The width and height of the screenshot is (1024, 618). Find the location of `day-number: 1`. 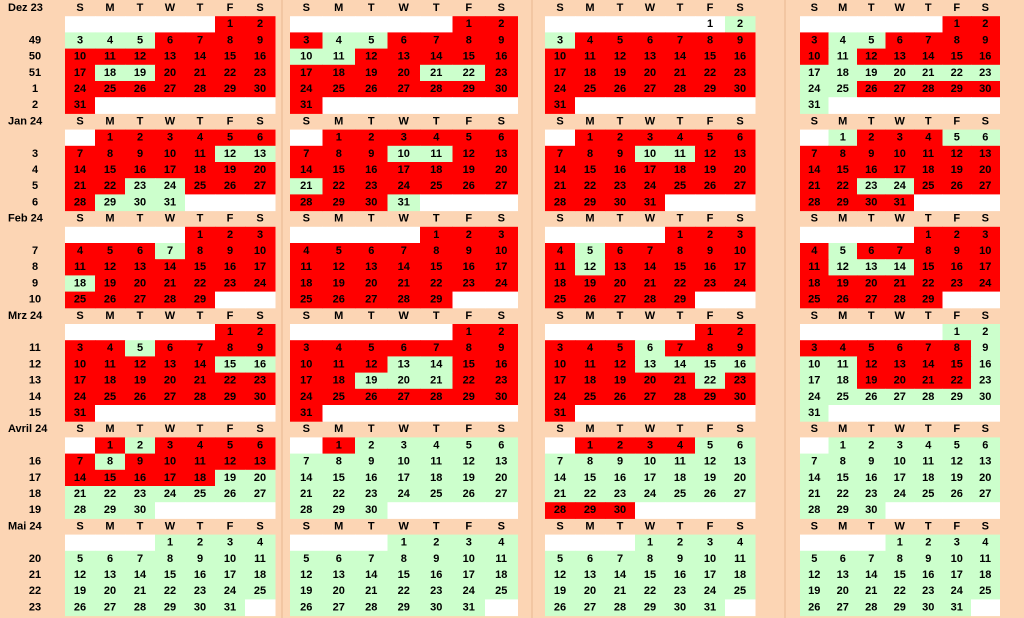

day-number: 1 is located at coordinates (957, 24).